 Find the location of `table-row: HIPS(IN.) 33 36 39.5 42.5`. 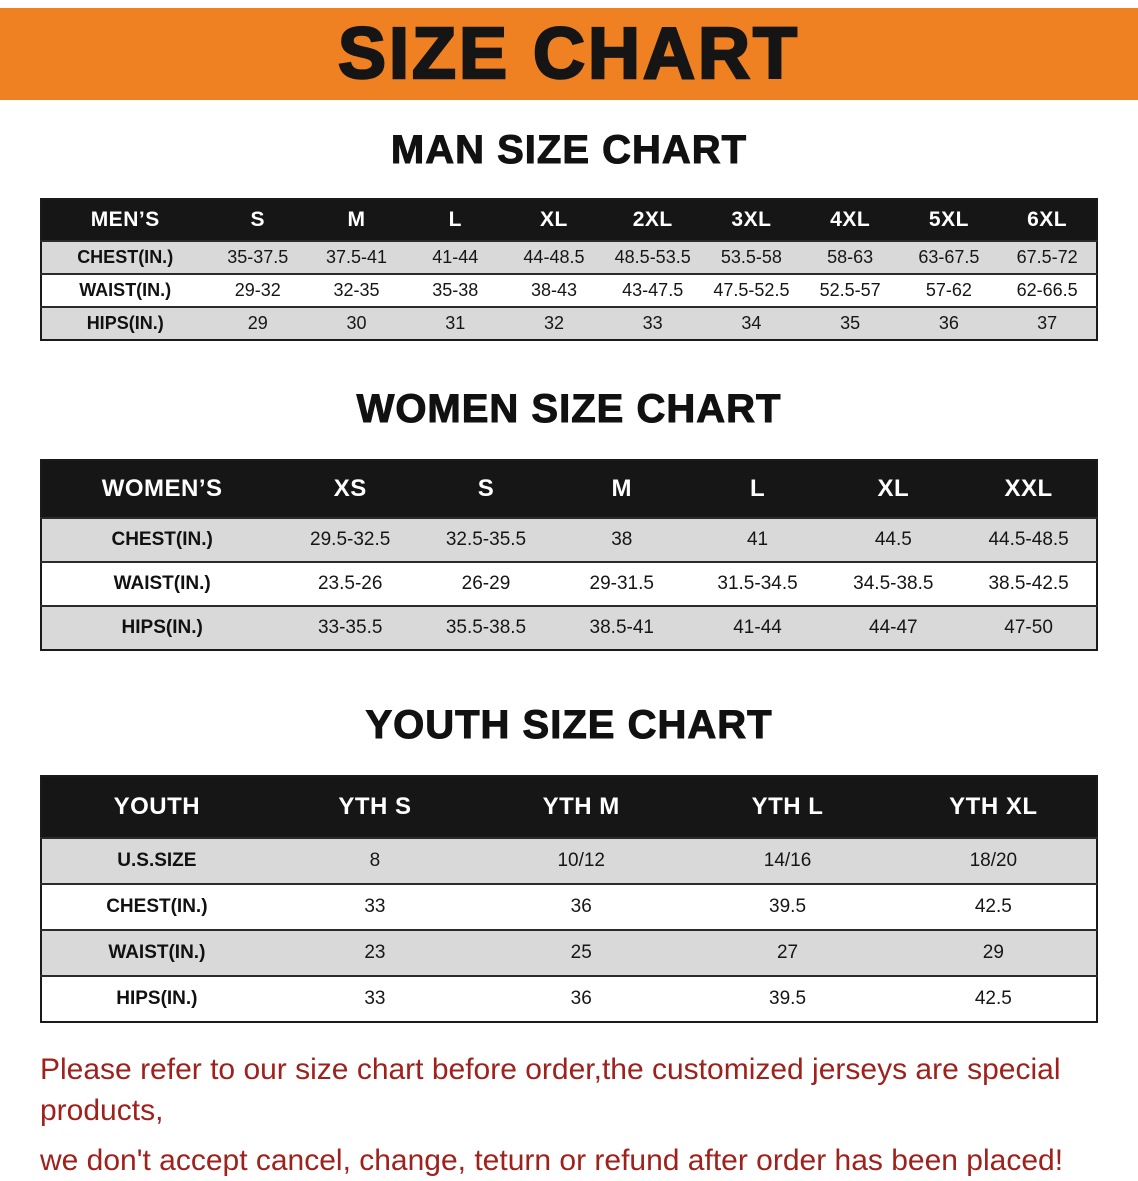

table-row: HIPS(IN.) 33 36 39.5 42.5 is located at coordinates (569, 999).